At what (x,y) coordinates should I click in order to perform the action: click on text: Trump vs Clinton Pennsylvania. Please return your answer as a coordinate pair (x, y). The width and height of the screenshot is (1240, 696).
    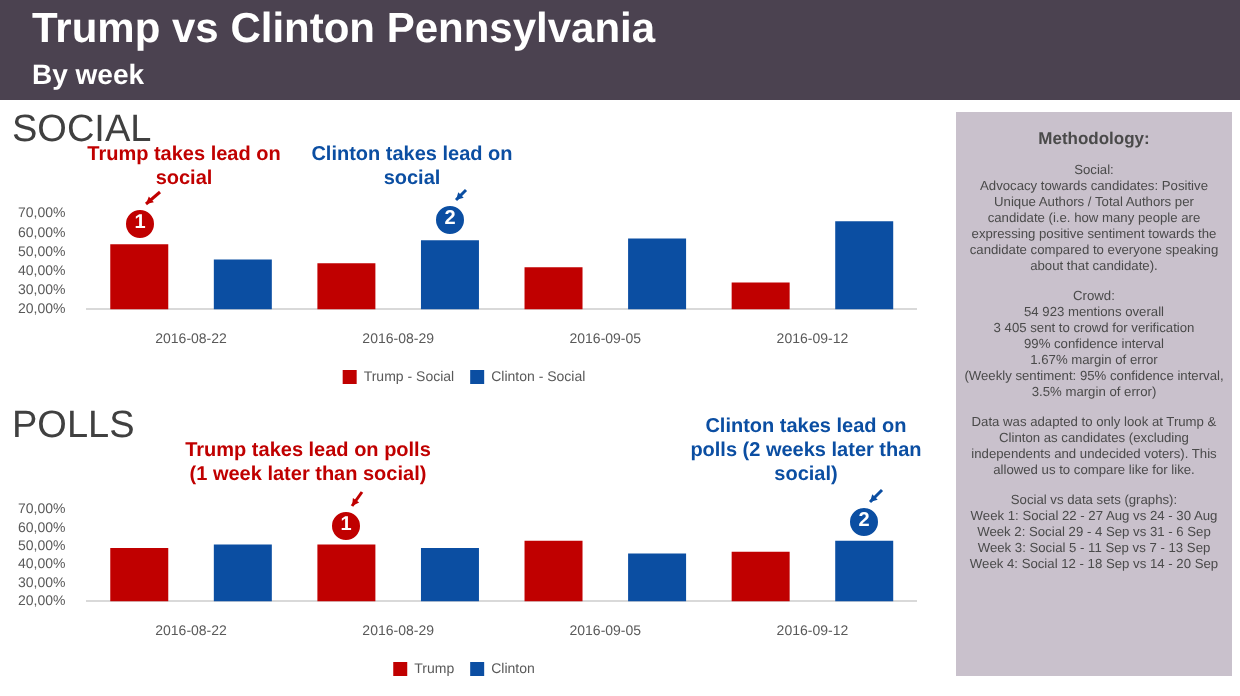
    Looking at the image, I should click on (344, 30).